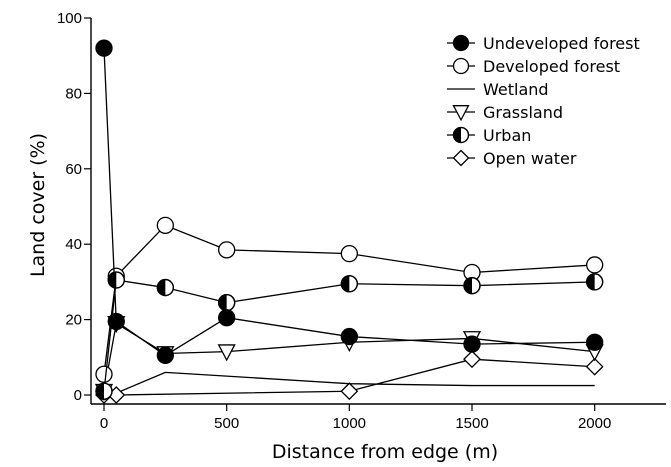  I want to click on legend-item: Grassland, so click(505, 112).